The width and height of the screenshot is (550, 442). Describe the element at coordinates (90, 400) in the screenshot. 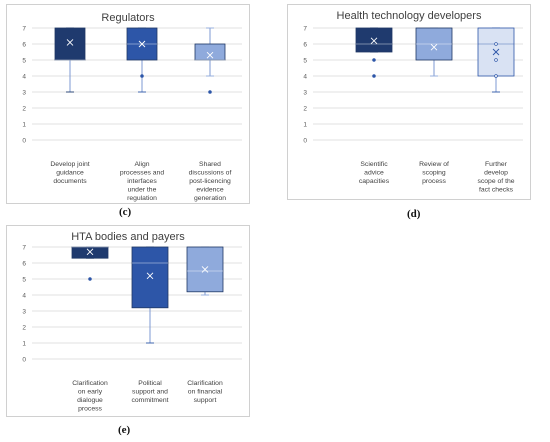

I see `category-label-line: dialogue` at that location.